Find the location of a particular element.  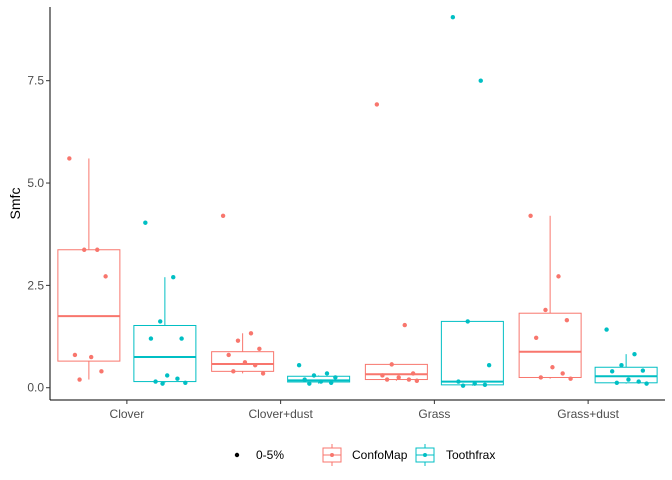

box-confomap-clover-dust is located at coordinates (243, 353).